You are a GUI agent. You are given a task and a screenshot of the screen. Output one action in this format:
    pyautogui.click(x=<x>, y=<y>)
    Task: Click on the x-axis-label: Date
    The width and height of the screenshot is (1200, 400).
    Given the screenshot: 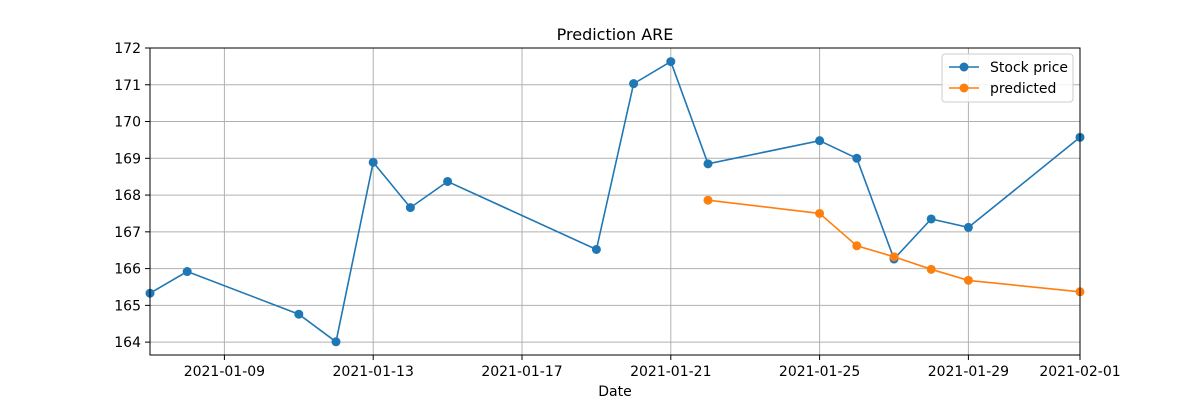 What is the action you would take?
    pyautogui.click(x=614, y=392)
    